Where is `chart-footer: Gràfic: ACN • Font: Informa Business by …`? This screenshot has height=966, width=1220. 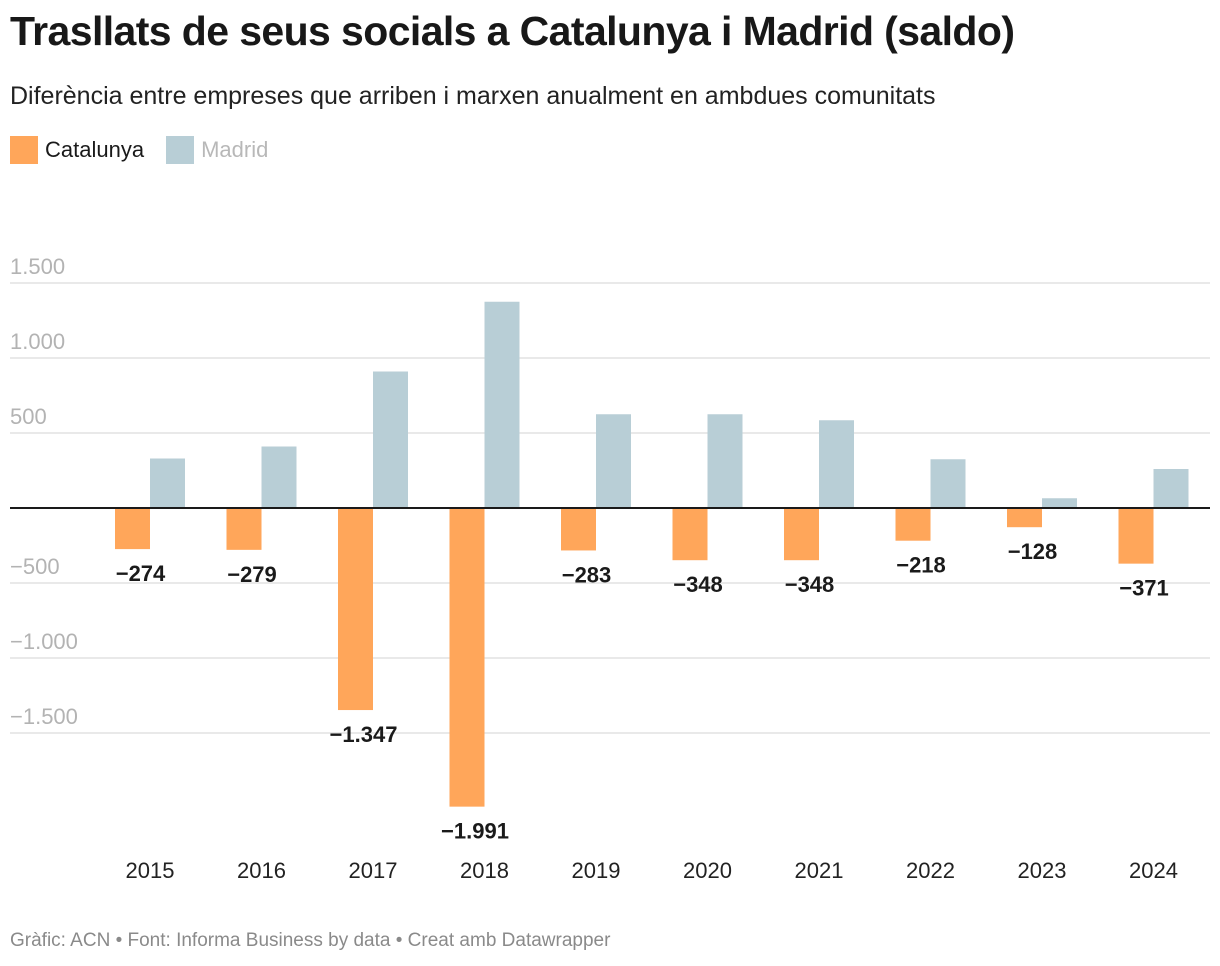
chart-footer: Gràfic: ACN • Font: Informa Business by … is located at coordinates (310, 940).